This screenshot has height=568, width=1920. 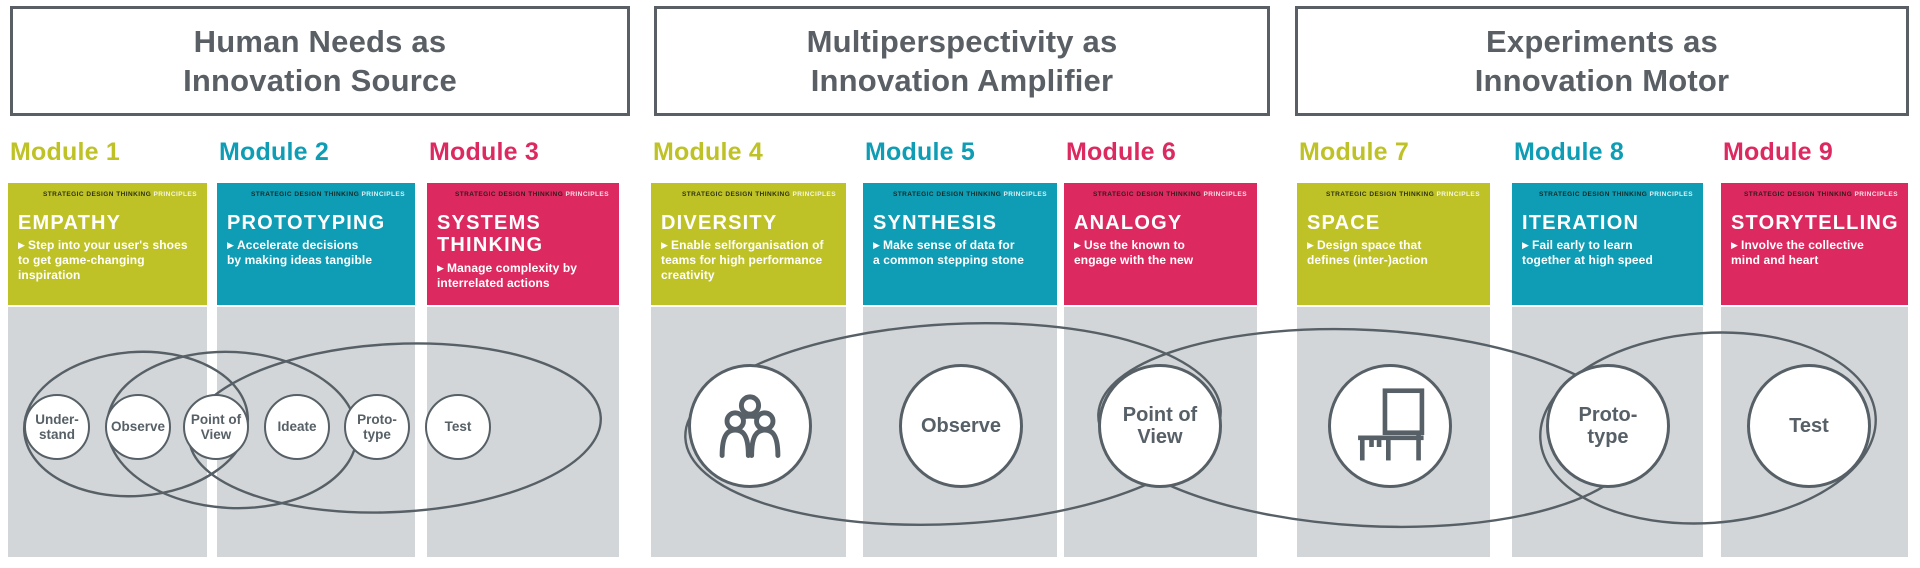 What do you see at coordinates (484, 152) in the screenshot?
I see `module-label: Module 3` at bounding box center [484, 152].